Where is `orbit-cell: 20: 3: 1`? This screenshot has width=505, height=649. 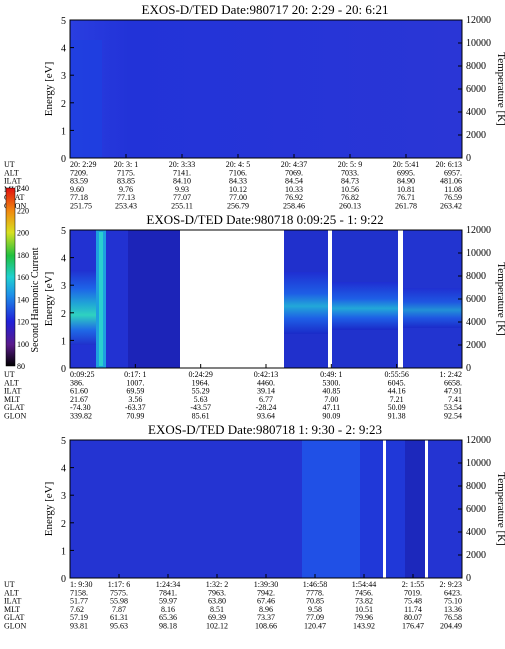 orbit-cell: 20: 3: 1 is located at coordinates (126, 164).